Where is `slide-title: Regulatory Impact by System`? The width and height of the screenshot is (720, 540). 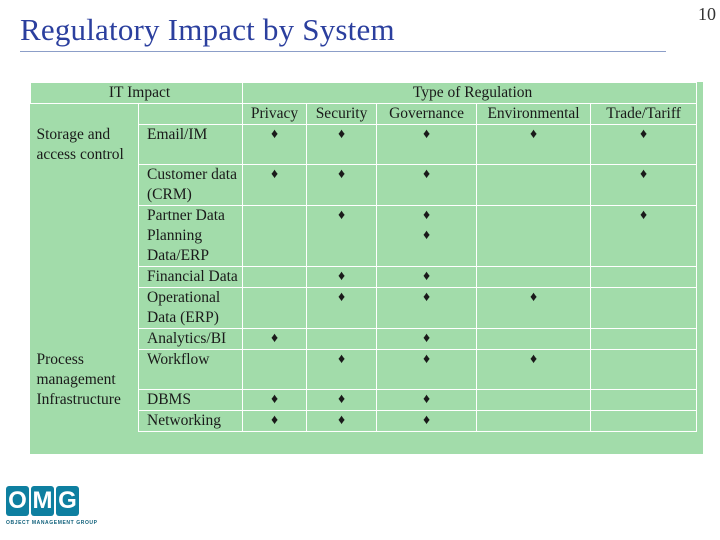 slide-title: Regulatory Impact by System is located at coordinates (207, 29).